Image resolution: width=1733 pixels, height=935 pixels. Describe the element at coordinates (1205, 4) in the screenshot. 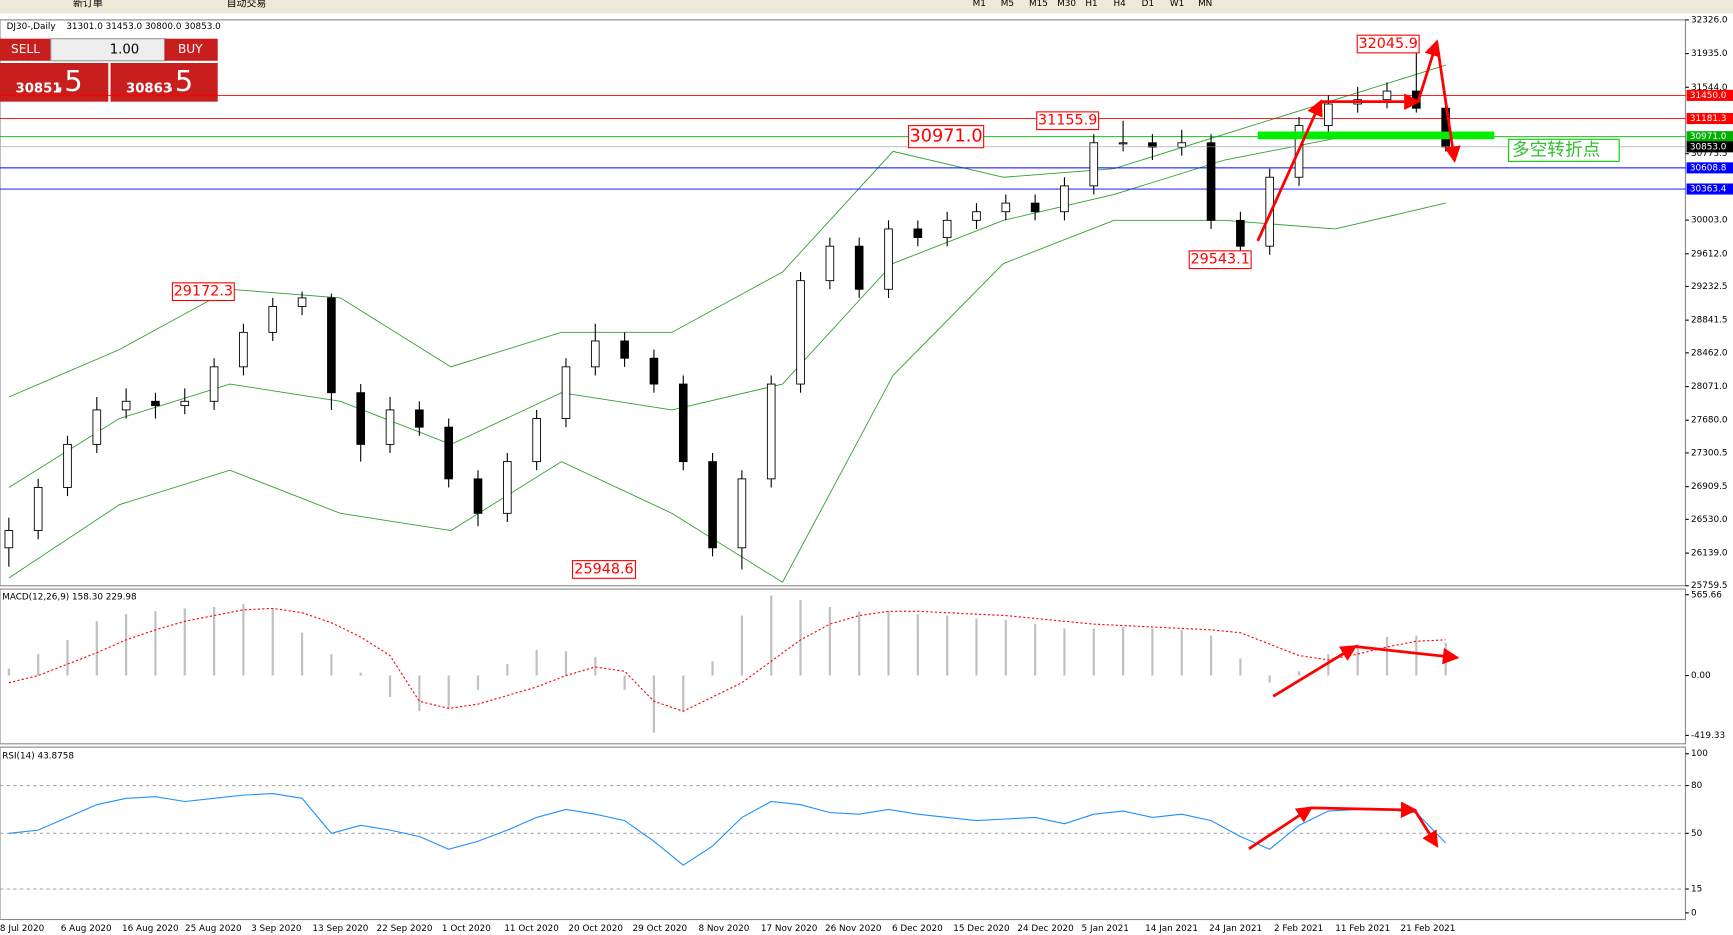

I see `timeframe: MN` at that location.